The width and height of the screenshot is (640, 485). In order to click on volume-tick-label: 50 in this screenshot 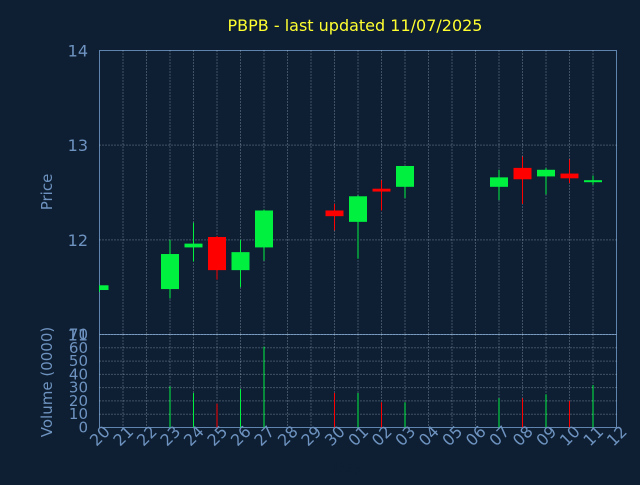, I will do `click(78, 361)`.